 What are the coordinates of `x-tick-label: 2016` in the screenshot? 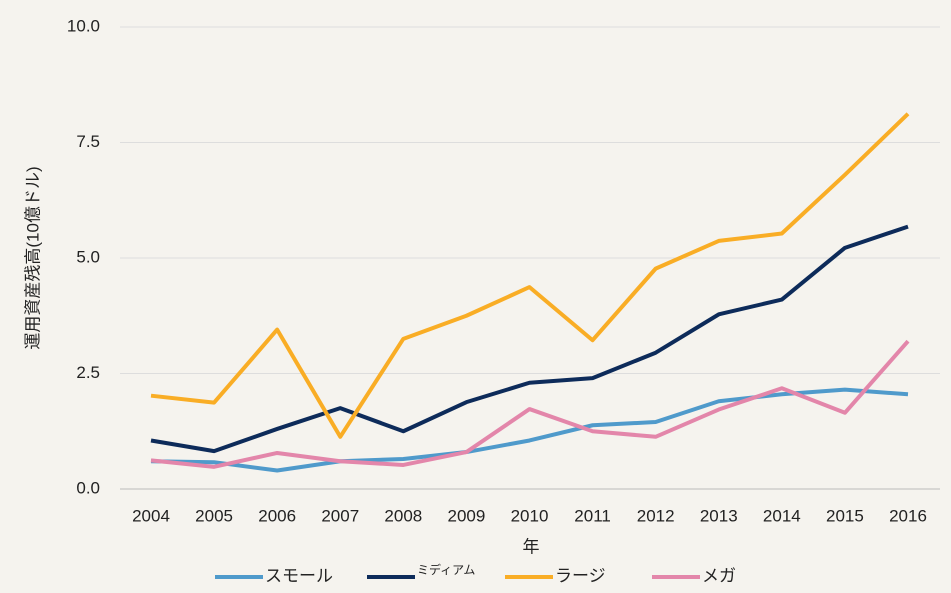 It's located at (908, 515).